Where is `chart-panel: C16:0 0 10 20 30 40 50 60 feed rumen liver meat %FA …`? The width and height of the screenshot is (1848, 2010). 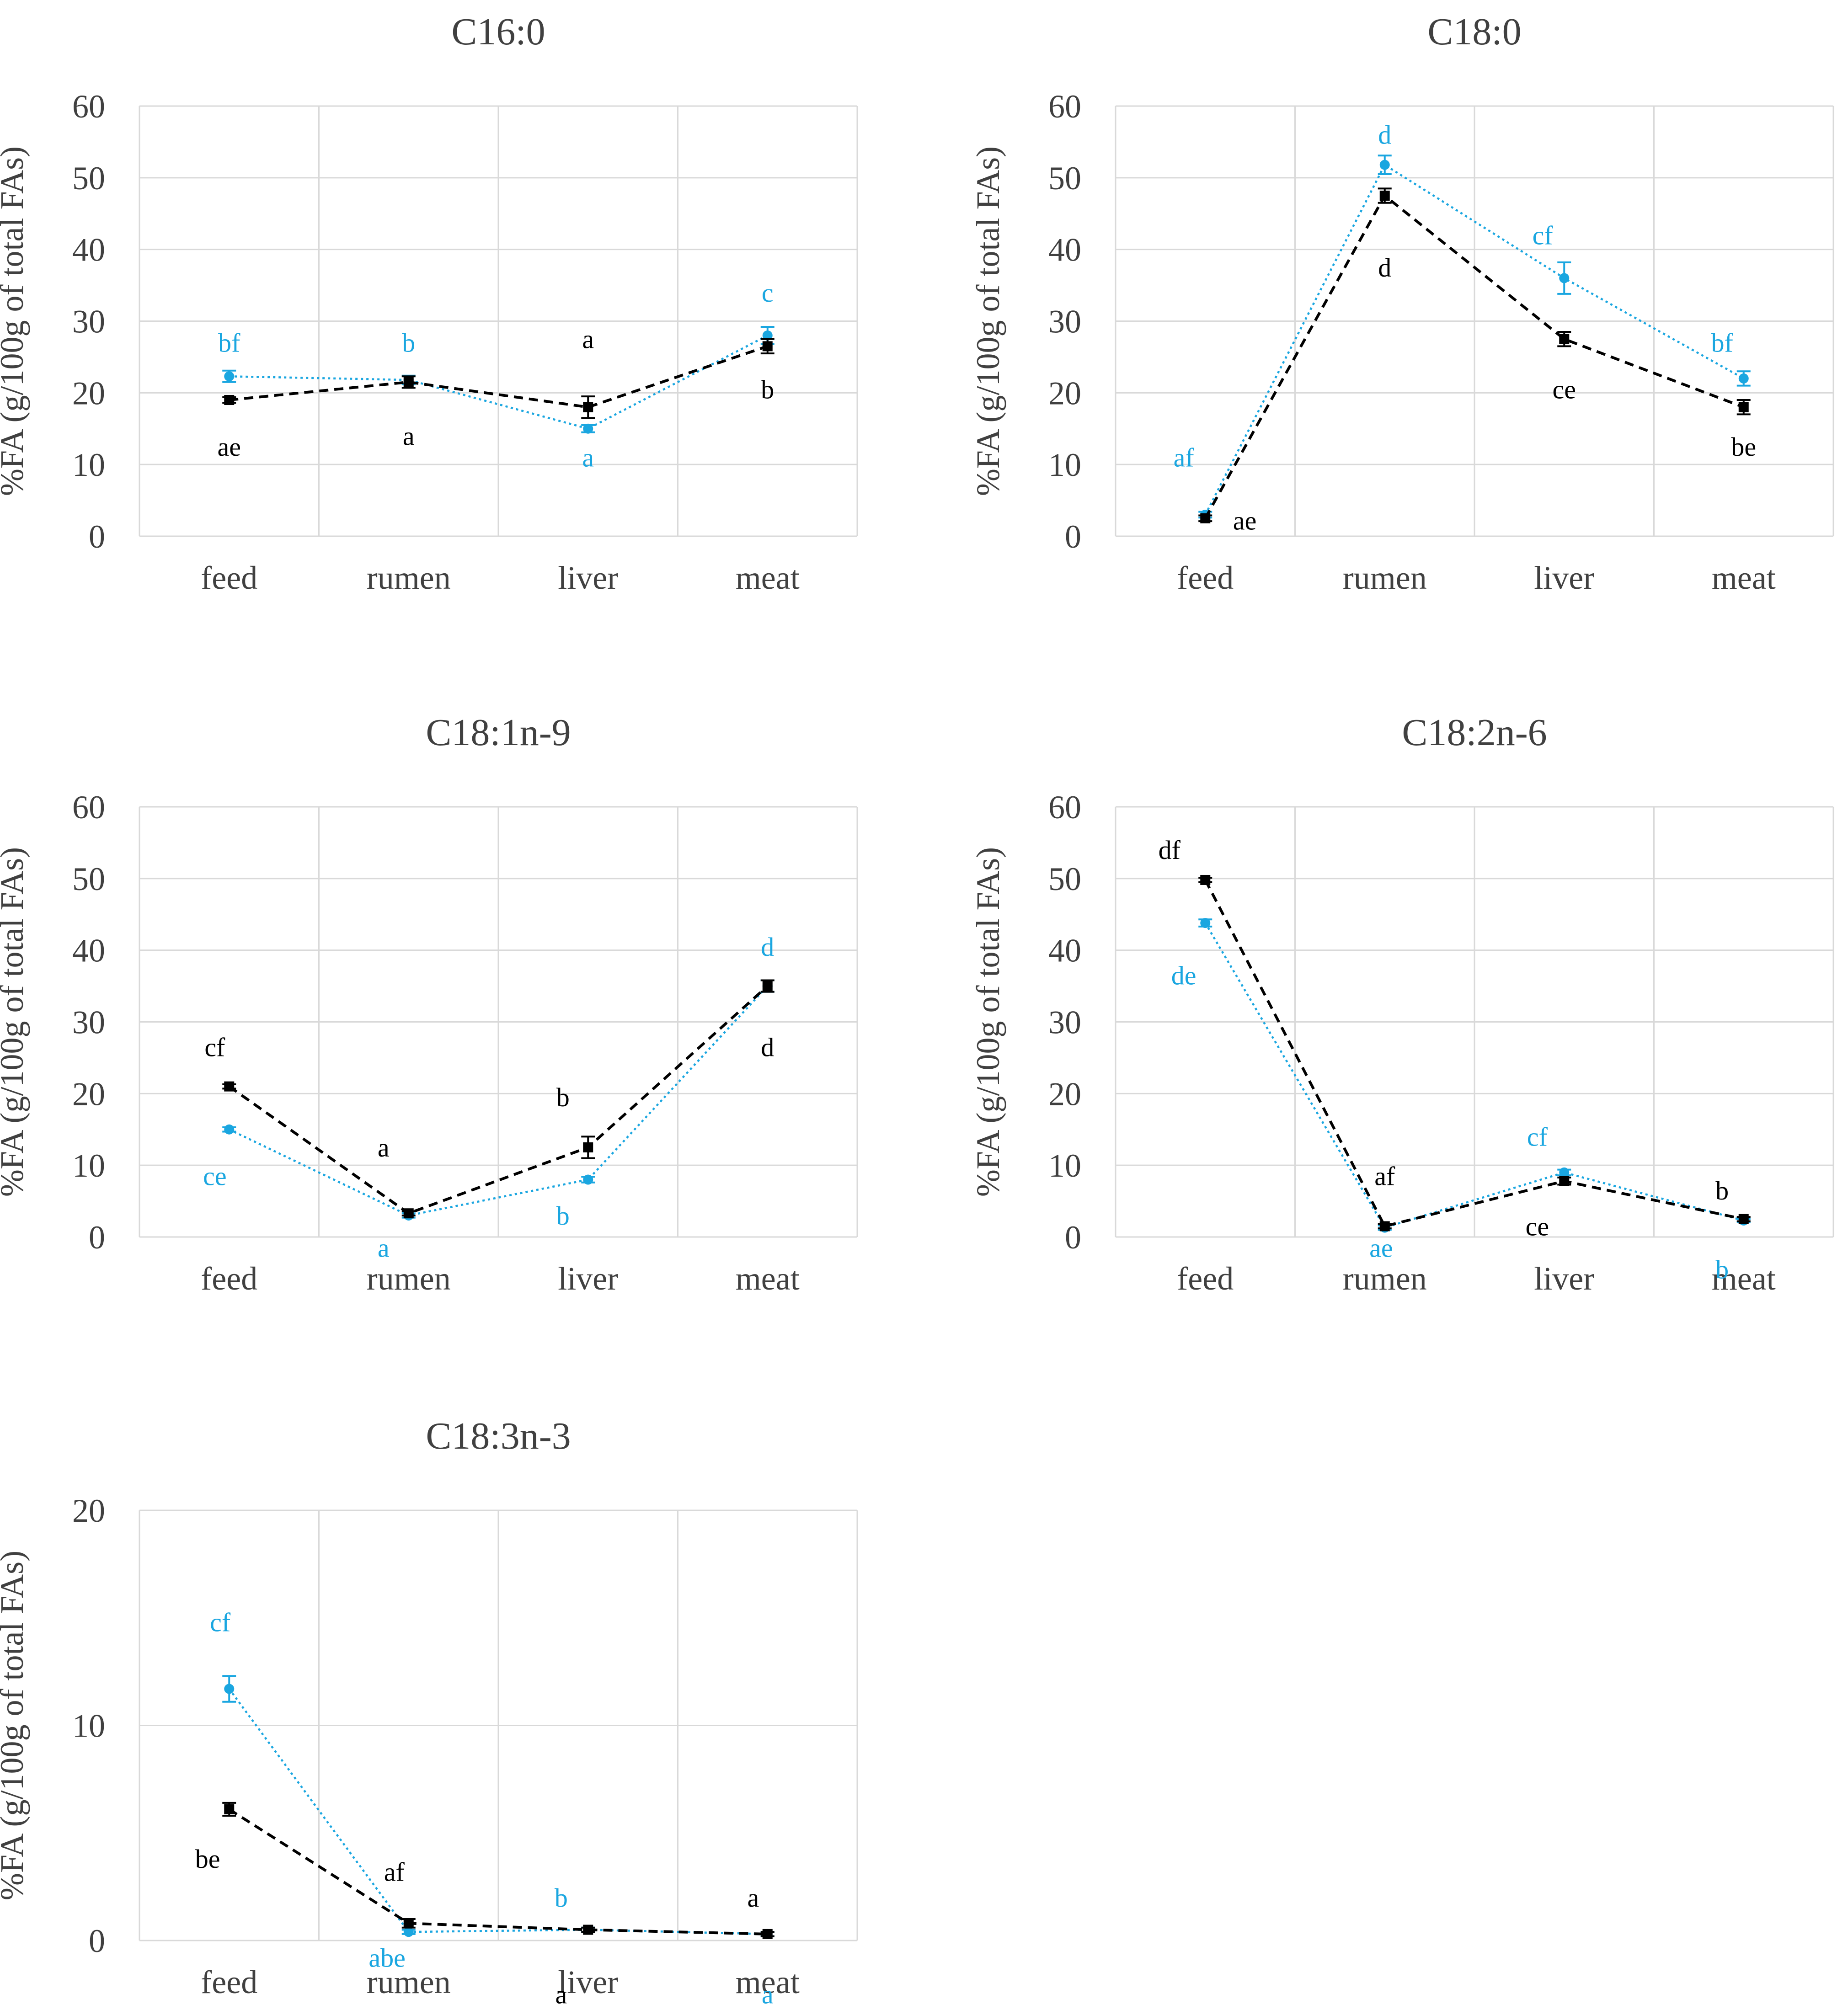
chart-panel: C16:0 0 10 20 30 40 50 60 feed rumen liver meat %FA … is located at coordinates (429, 303).